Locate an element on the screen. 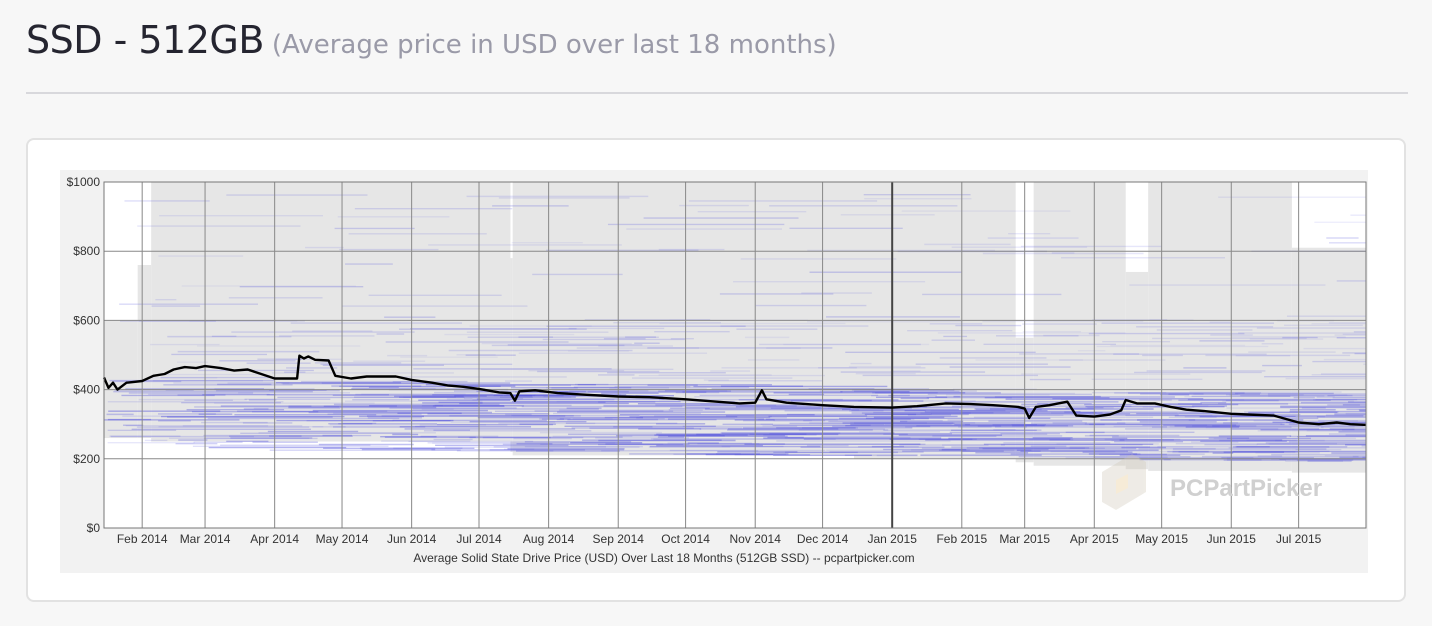 This screenshot has height=626, width=1432. x-tick-label: Mar 2015 is located at coordinates (1024, 539).